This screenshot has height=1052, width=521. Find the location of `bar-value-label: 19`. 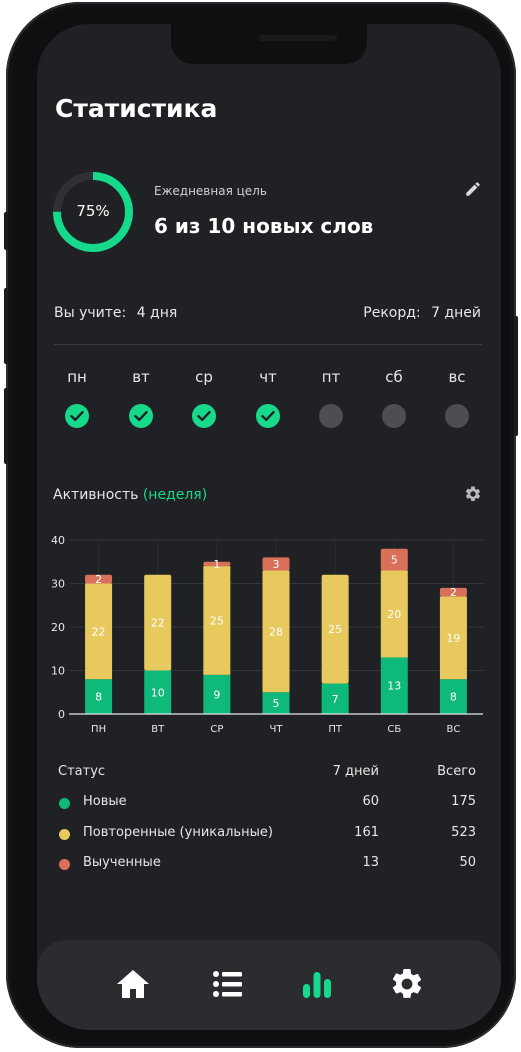

bar-value-label: 19 is located at coordinates (453, 638).